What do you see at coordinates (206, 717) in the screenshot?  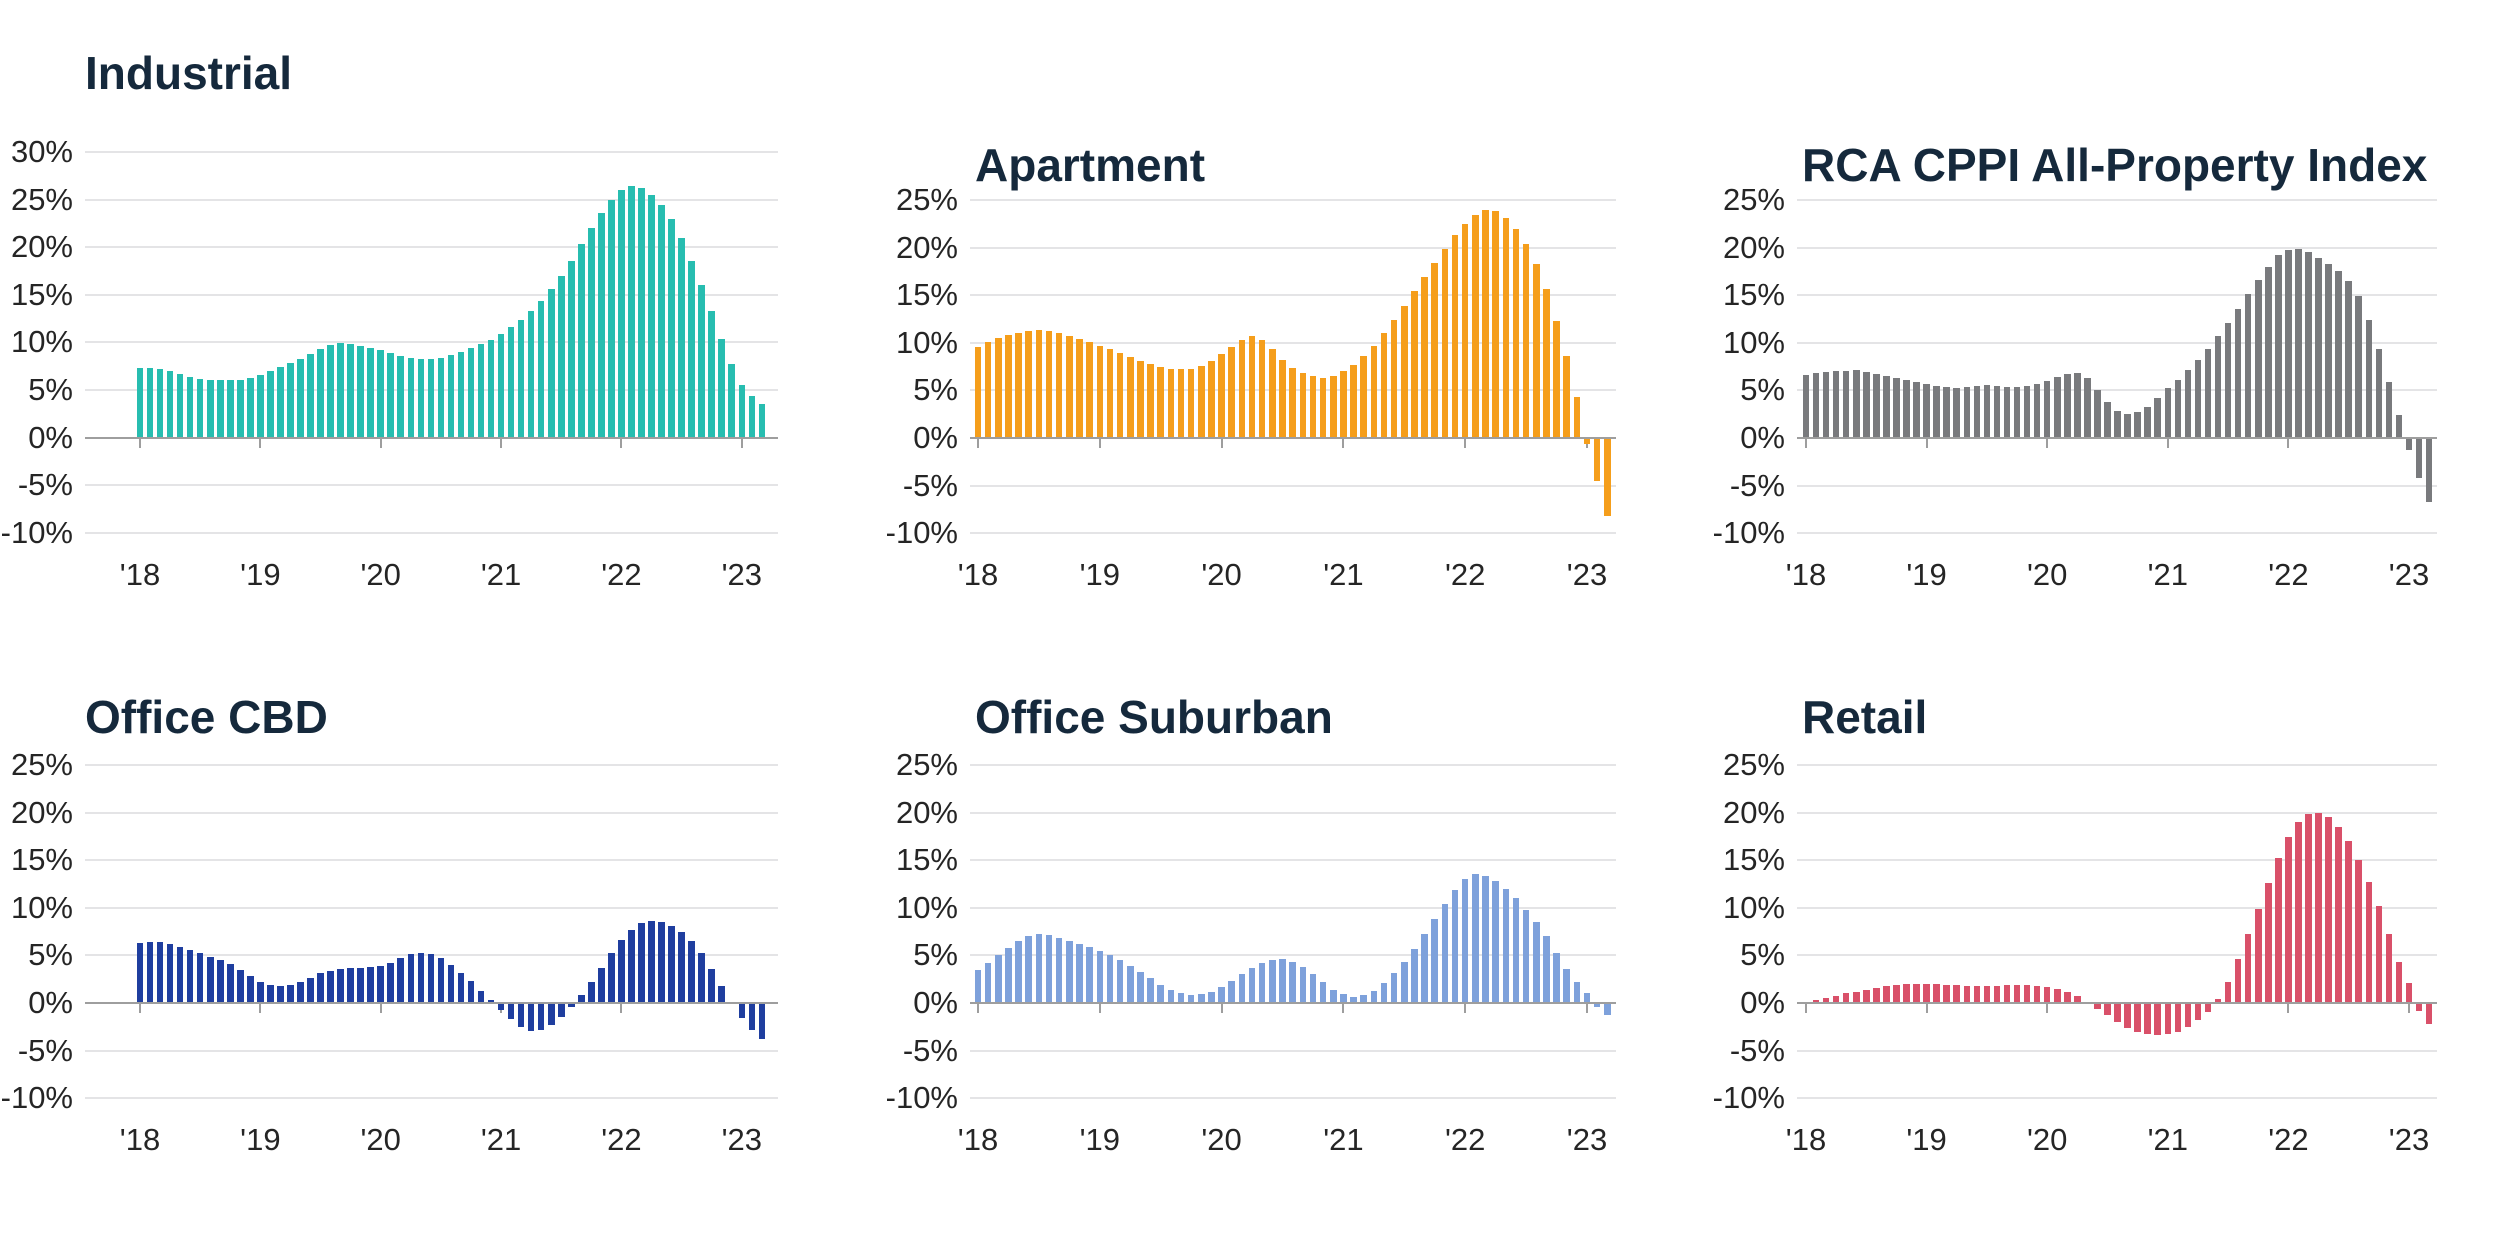 I see `chart-title-office-cbd: Office CBD` at bounding box center [206, 717].